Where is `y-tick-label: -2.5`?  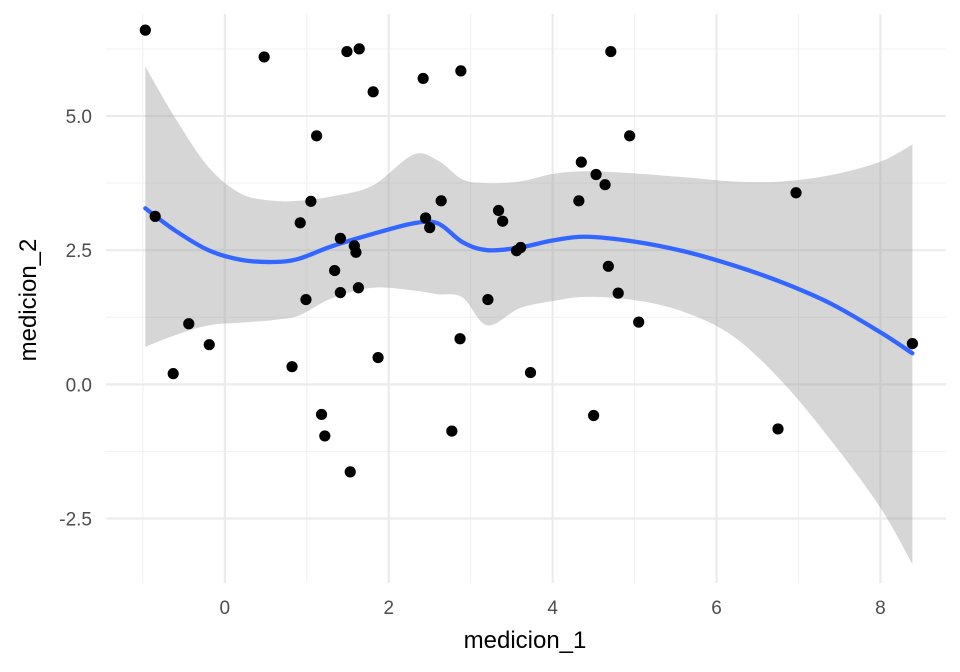 y-tick-label: -2.5 is located at coordinates (75, 520).